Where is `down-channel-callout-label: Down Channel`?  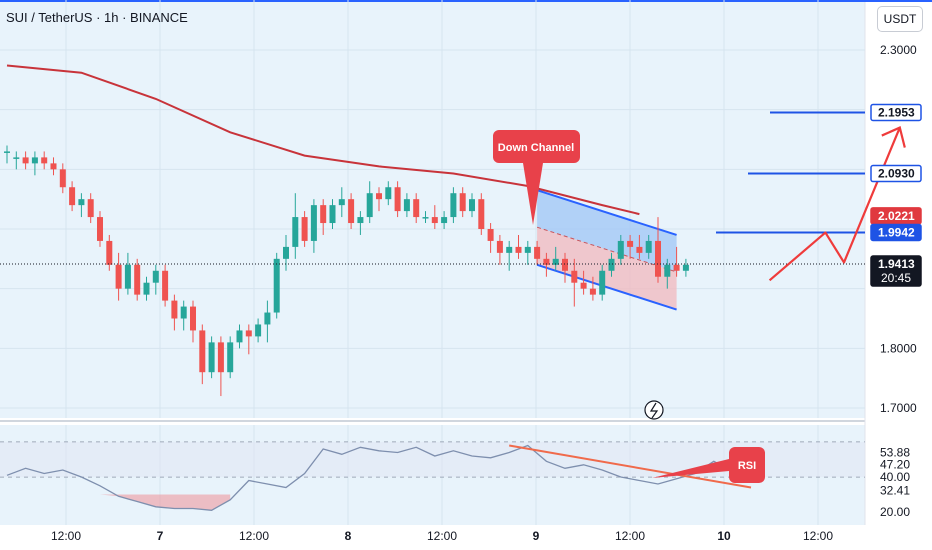 down-channel-callout-label: Down Channel is located at coordinates (536, 148).